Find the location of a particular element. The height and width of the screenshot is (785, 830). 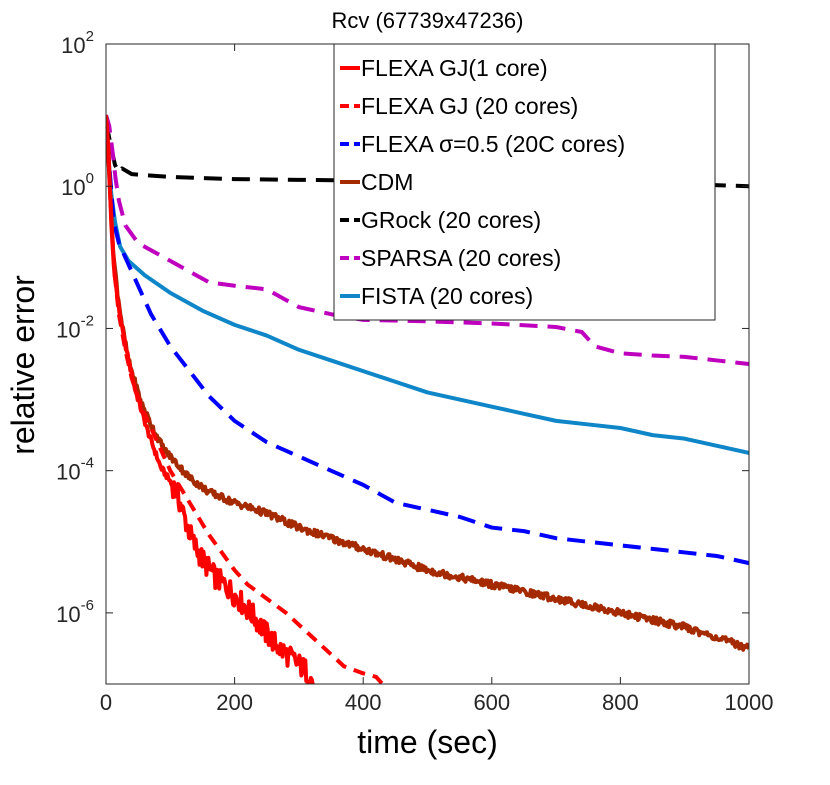

legend-label: SPARSA (20 cores) is located at coordinates (461, 258).